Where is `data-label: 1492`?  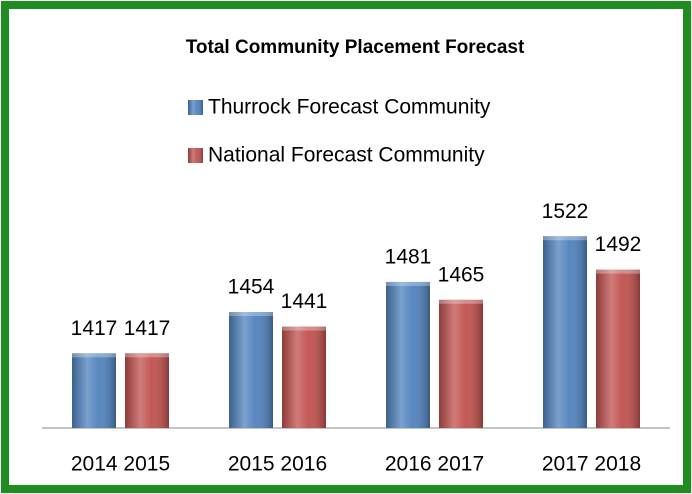
data-label: 1492 is located at coordinates (618, 244).